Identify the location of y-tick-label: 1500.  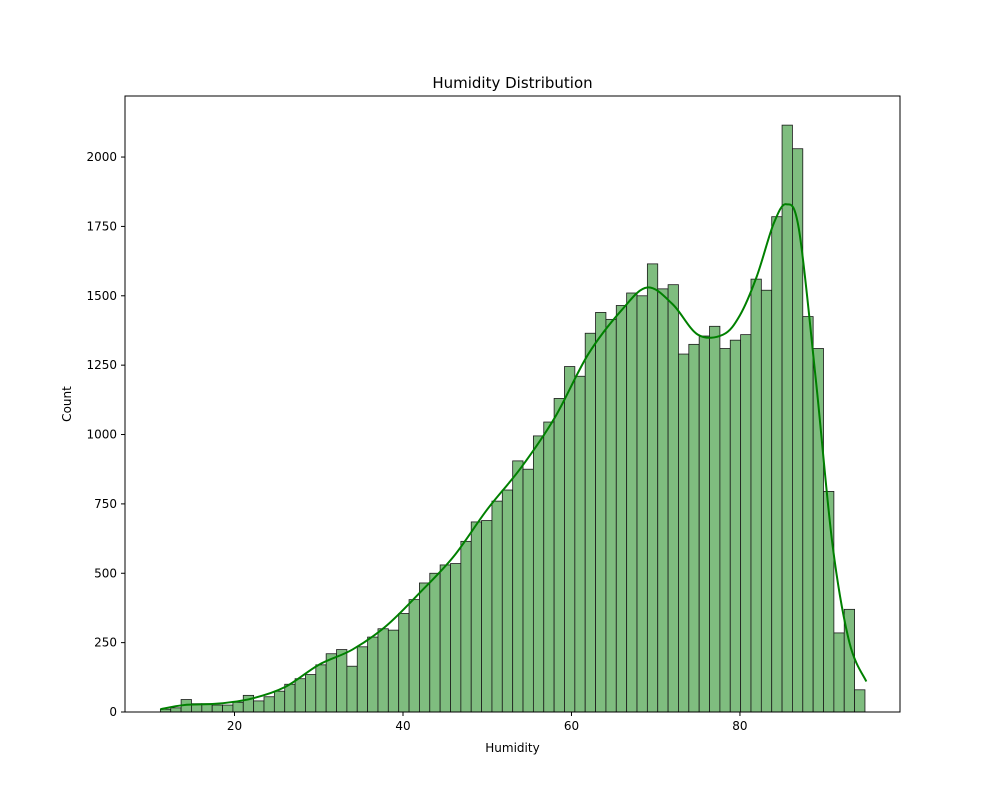
(101, 296).